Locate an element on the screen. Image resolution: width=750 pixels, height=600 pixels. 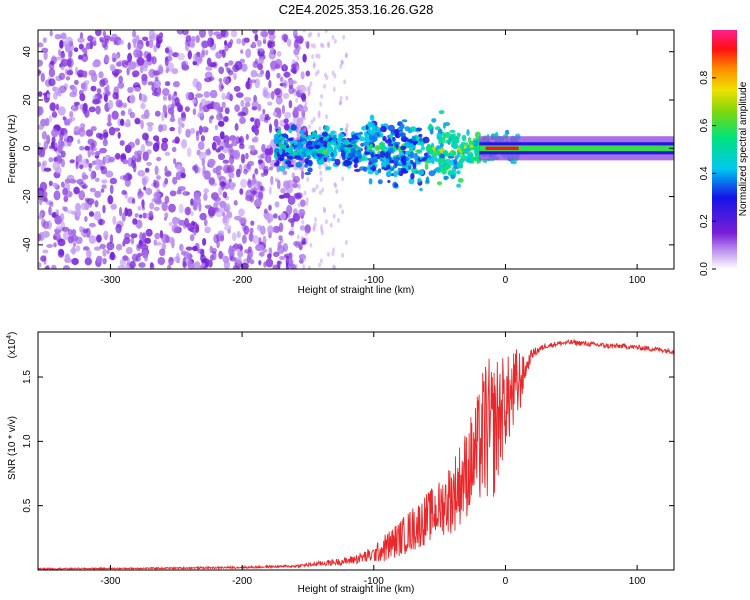
x-tick-label: 100 is located at coordinates (637, 581).